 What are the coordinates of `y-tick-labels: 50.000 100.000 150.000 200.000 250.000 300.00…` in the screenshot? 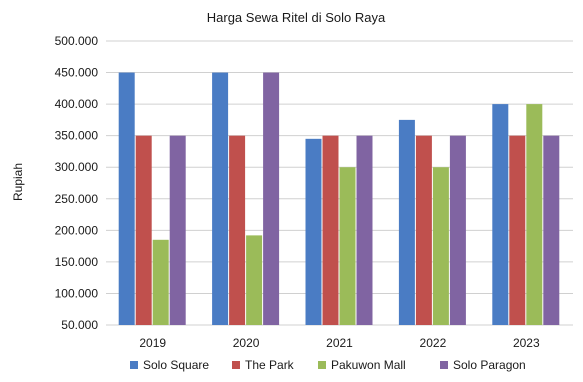 It's located at (77, 183).